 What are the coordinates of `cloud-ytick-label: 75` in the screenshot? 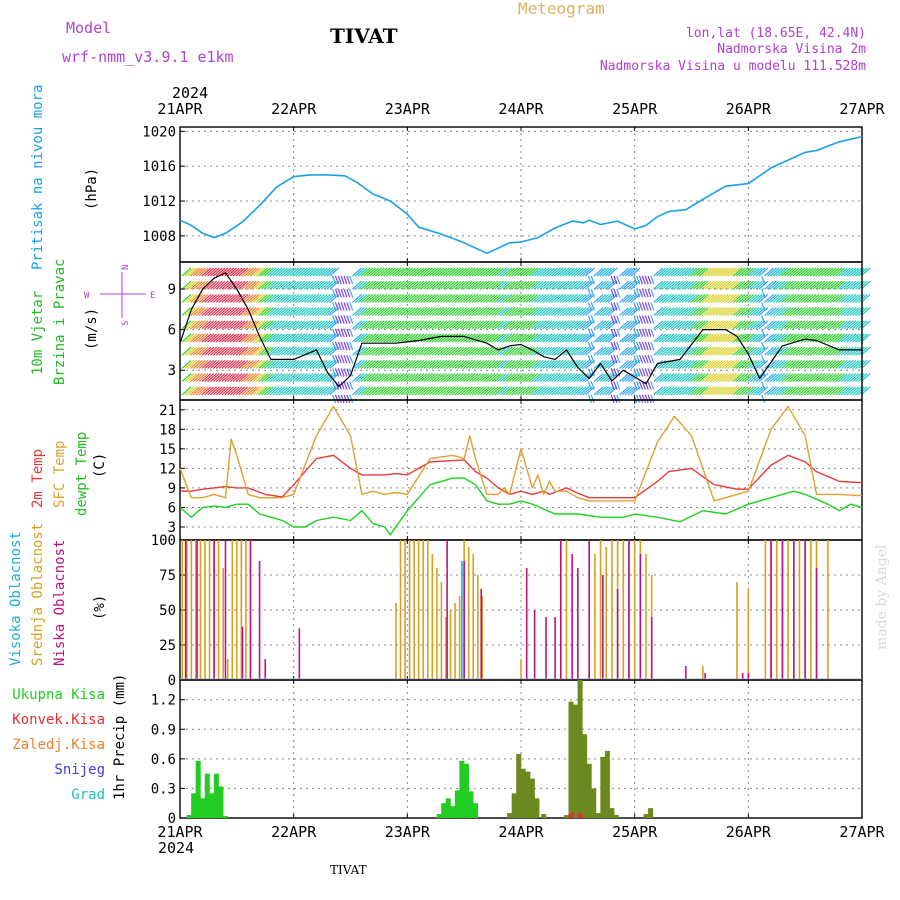 It's located at (167, 576).